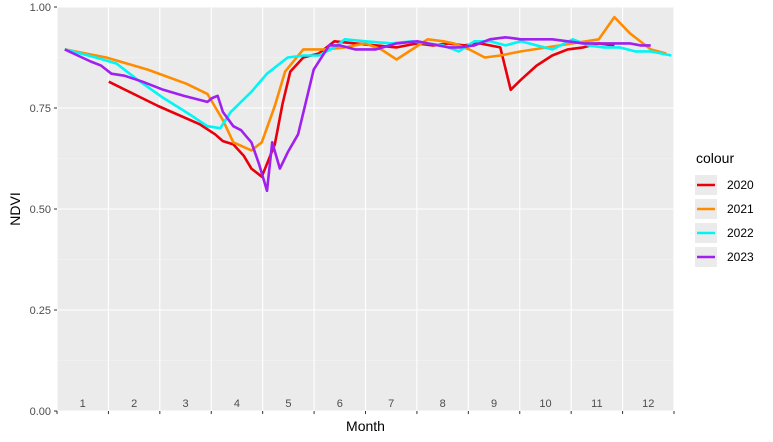 This screenshot has height=442, width=773. I want to click on legend: colour 2020 2021 2022 2023, so click(724, 208).